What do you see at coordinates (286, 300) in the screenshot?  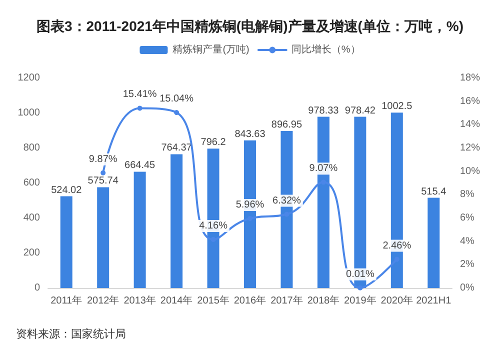 I see `x-tick-label: 2017年` at bounding box center [286, 300].